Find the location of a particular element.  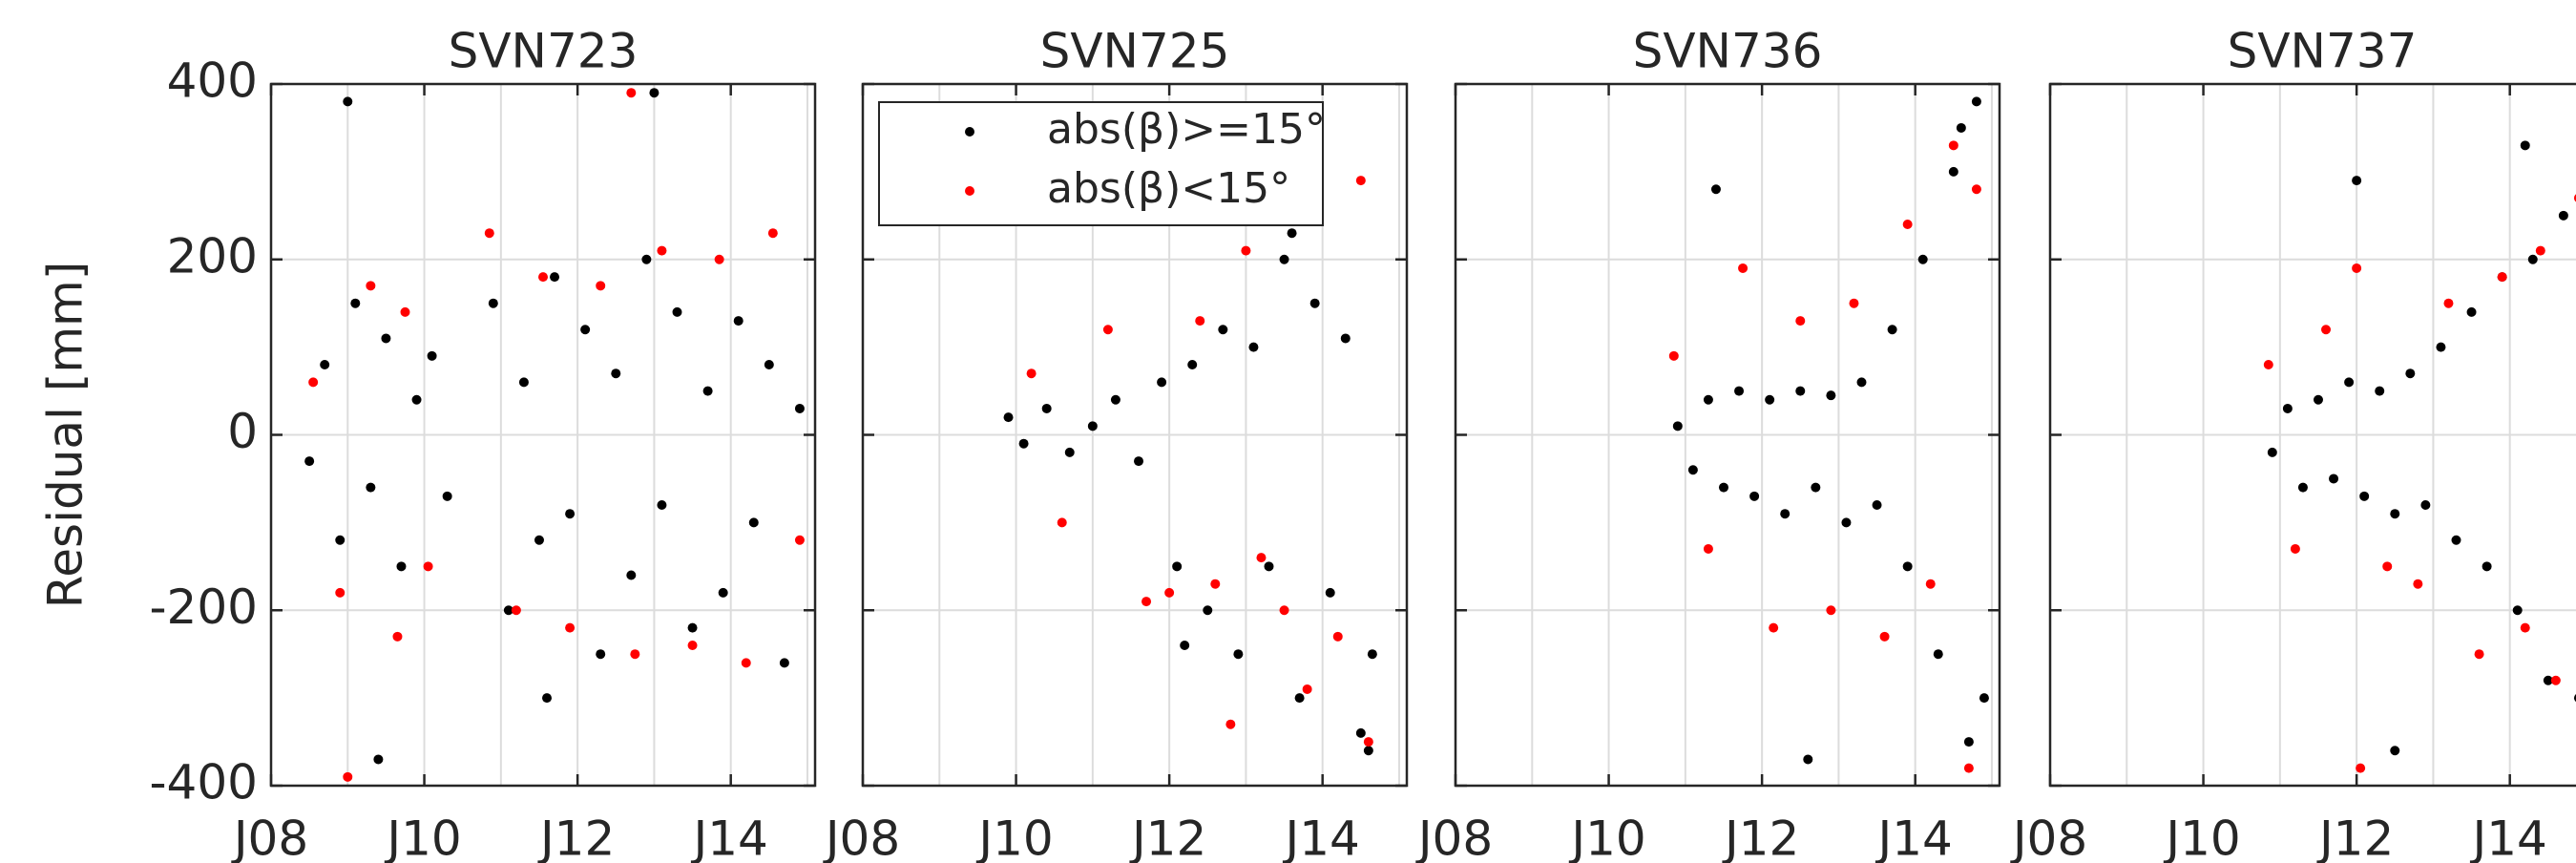

legend: abs(β)>=15° abs(β)<15° is located at coordinates (1102, 163).